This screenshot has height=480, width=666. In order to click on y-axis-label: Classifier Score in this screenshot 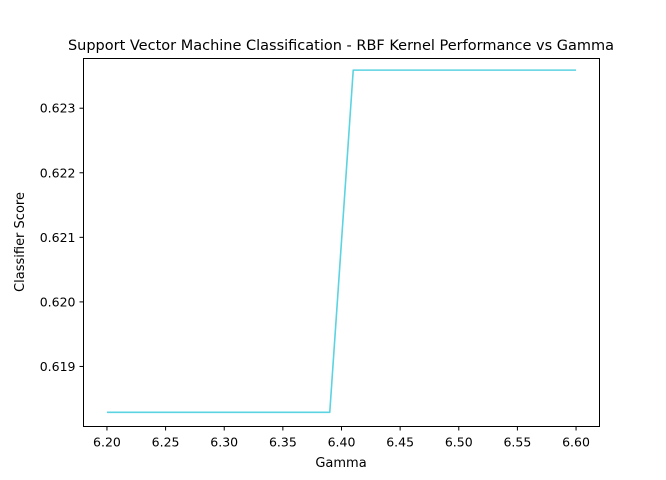, I will do `click(20, 242)`.